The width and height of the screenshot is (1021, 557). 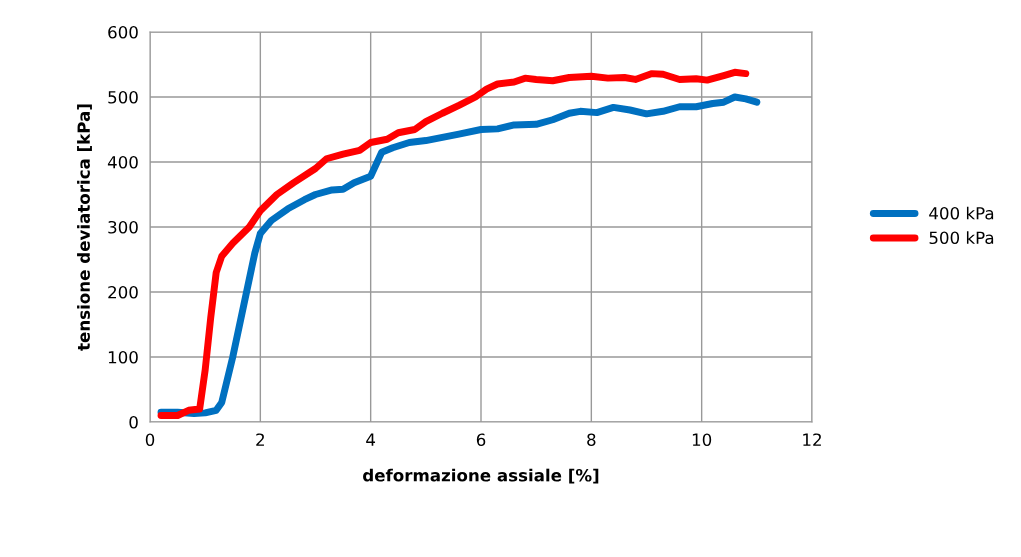 I want to click on x-tick-label: 8, so click(x=591, y=440).